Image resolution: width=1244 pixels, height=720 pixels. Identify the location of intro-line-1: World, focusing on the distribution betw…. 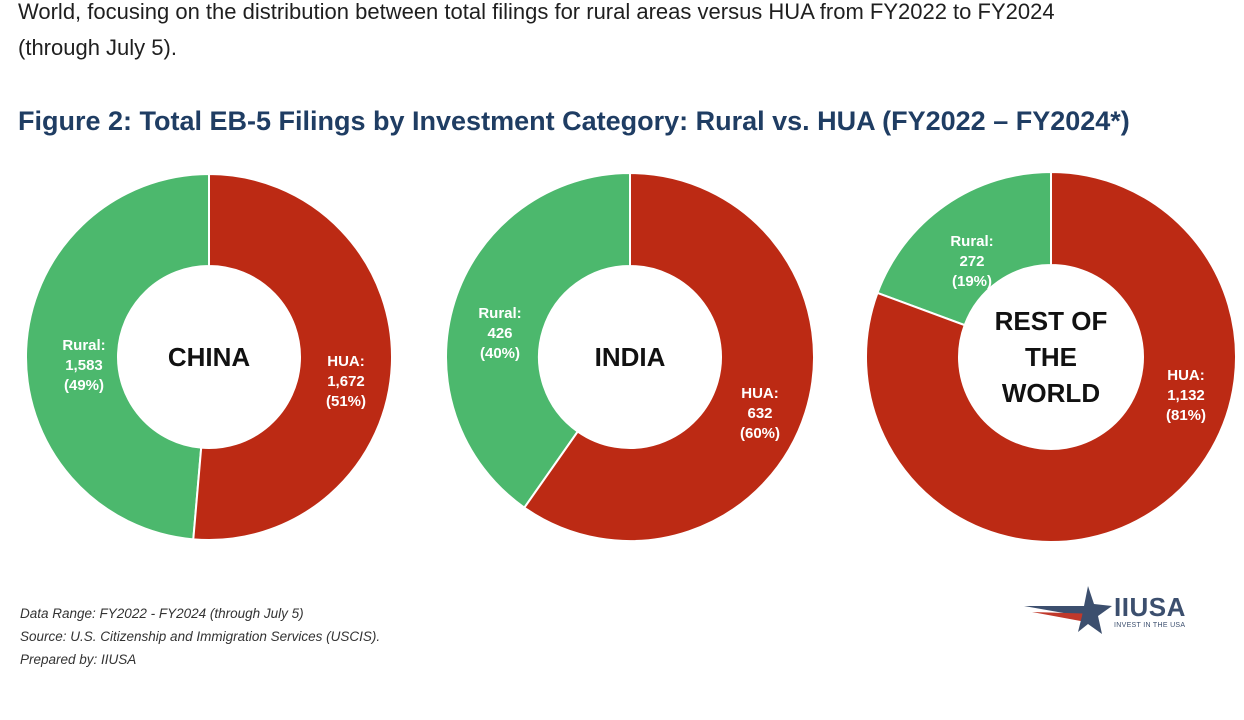
(536, 12).